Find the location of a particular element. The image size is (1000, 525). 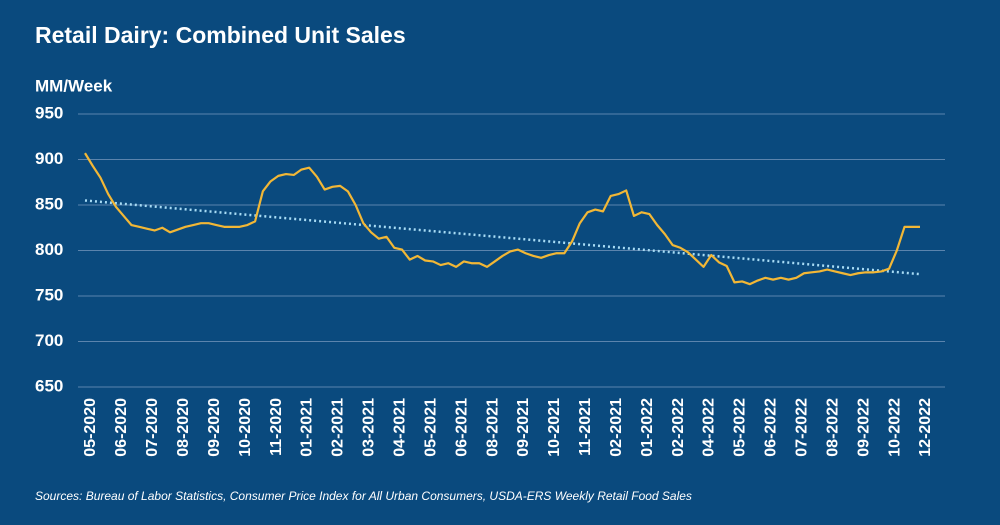

x-tick-label: 05-2020 is located at coordinates (90, 427).